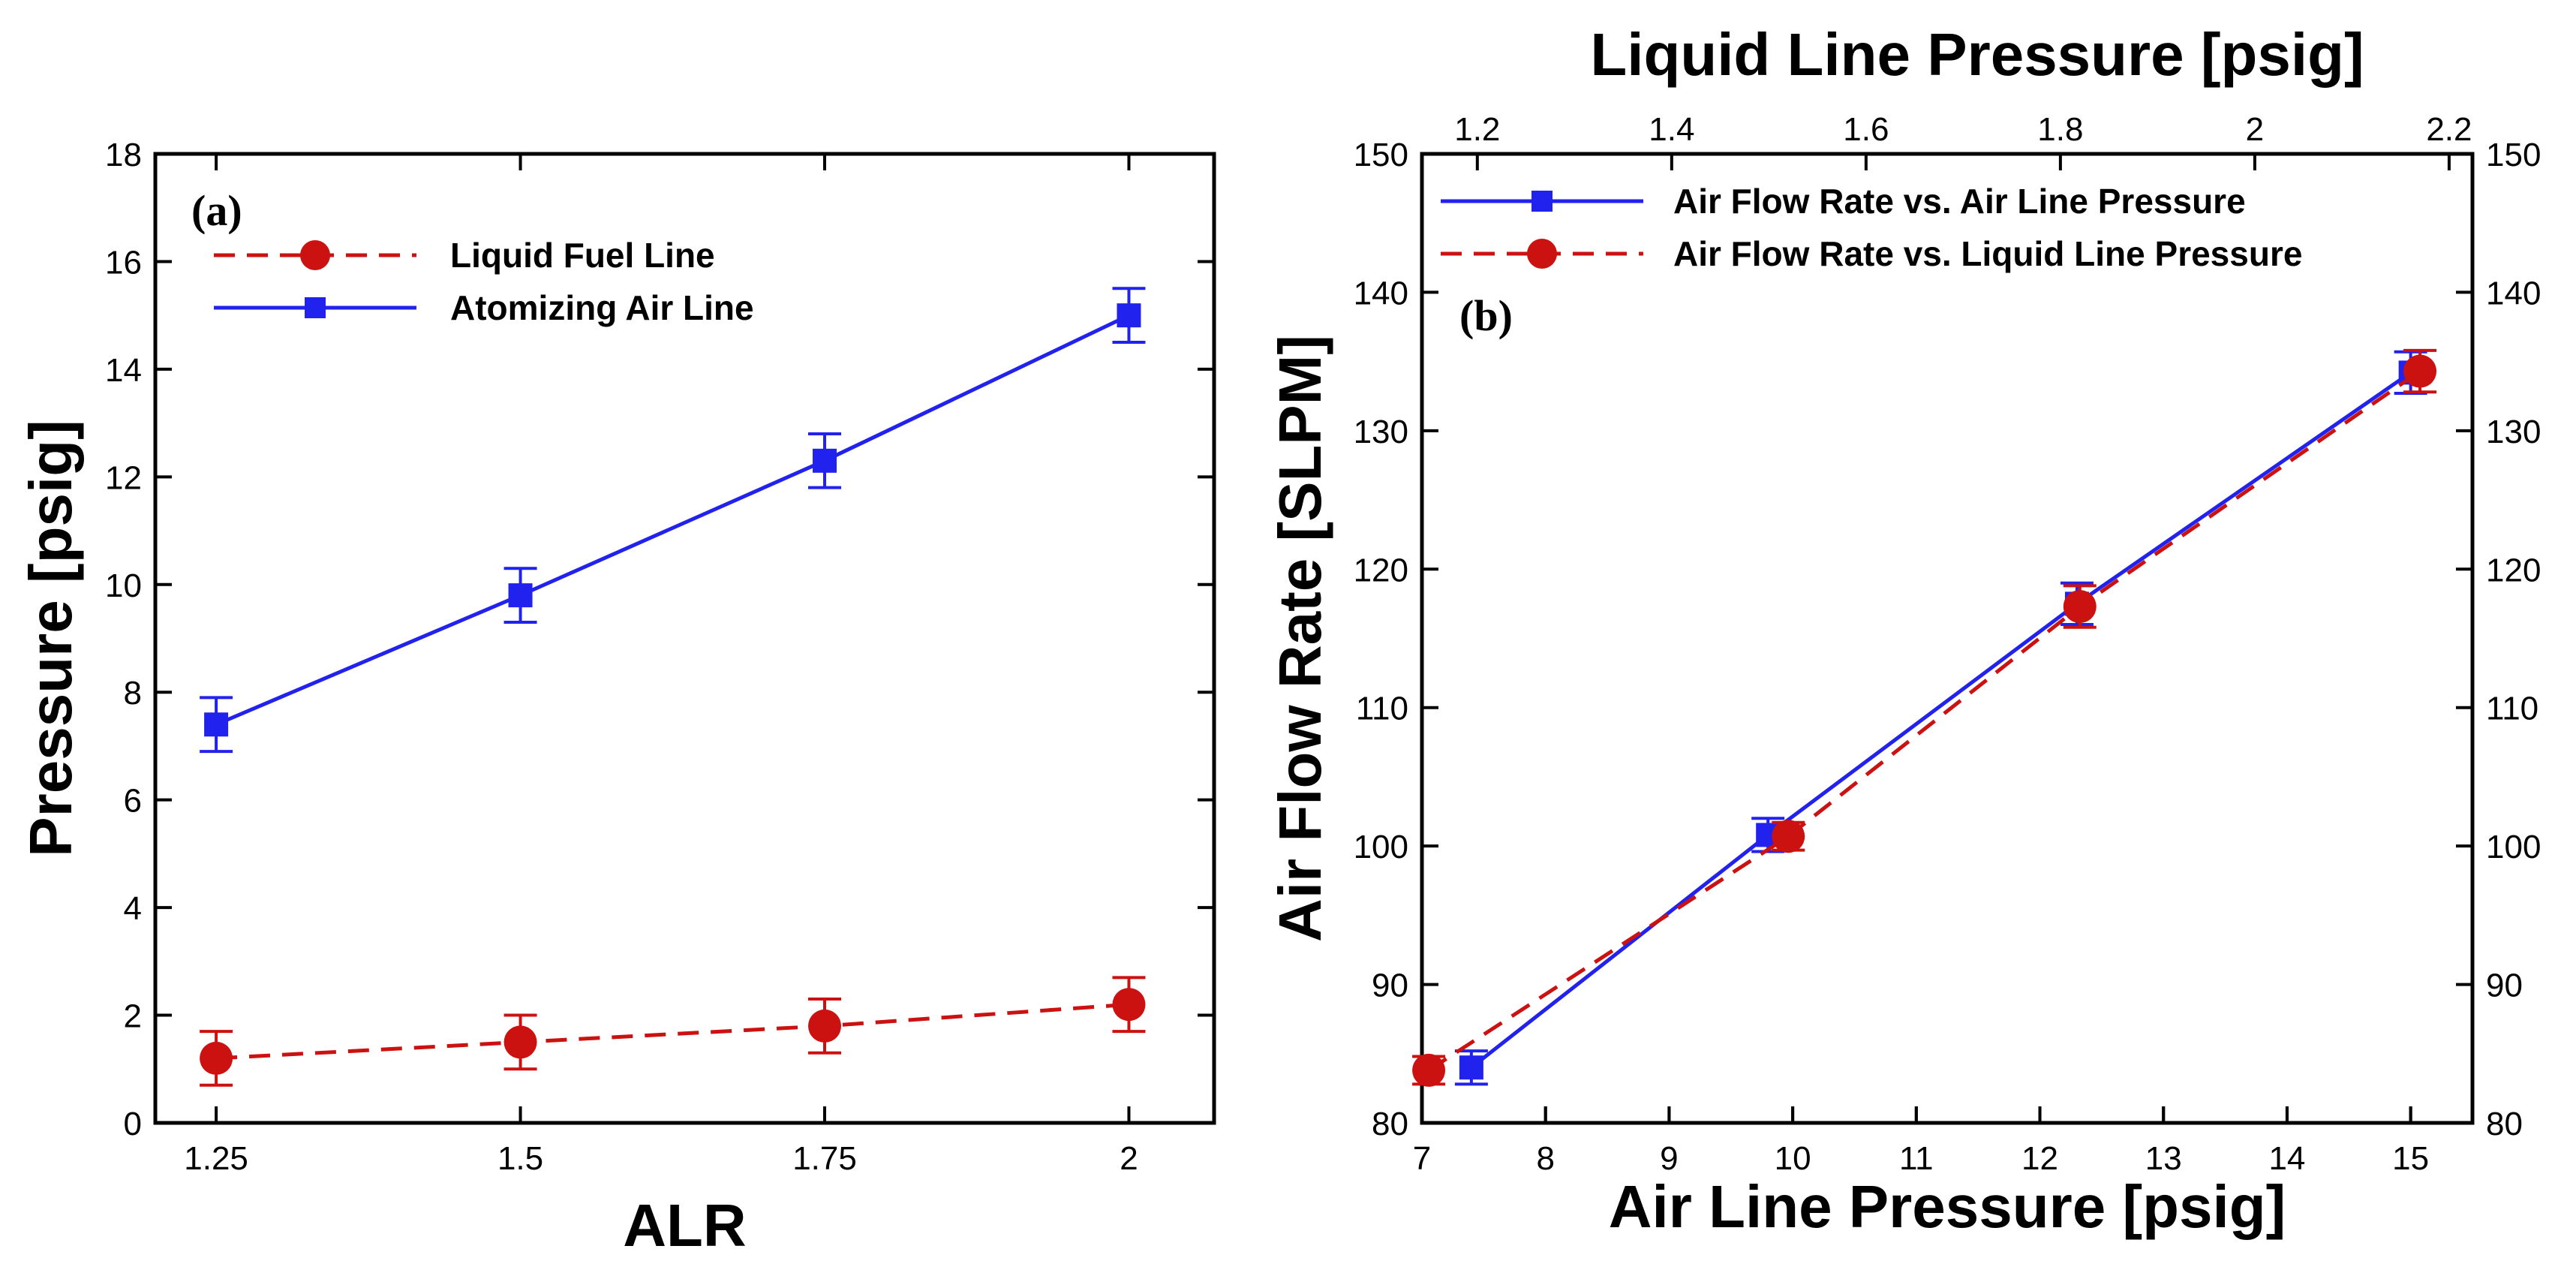  What do you see at coordinates (1390, 986) in the screenshot?
I see `y-tick-label: 90` at bounding box center [1390, 986].